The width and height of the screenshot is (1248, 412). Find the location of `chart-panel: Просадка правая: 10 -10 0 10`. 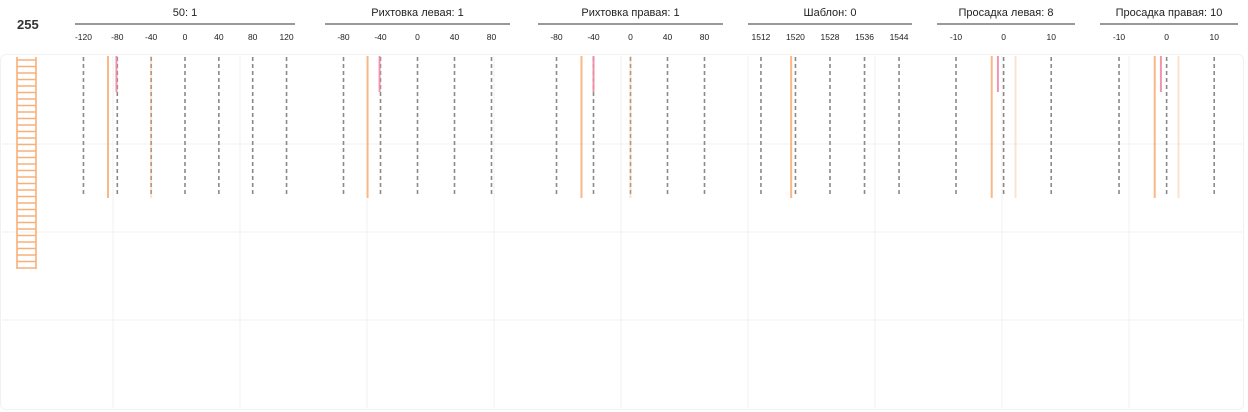

chart-panel: Просадка правая: 10 -10 0 10 is located at coordinates (1169, 102).